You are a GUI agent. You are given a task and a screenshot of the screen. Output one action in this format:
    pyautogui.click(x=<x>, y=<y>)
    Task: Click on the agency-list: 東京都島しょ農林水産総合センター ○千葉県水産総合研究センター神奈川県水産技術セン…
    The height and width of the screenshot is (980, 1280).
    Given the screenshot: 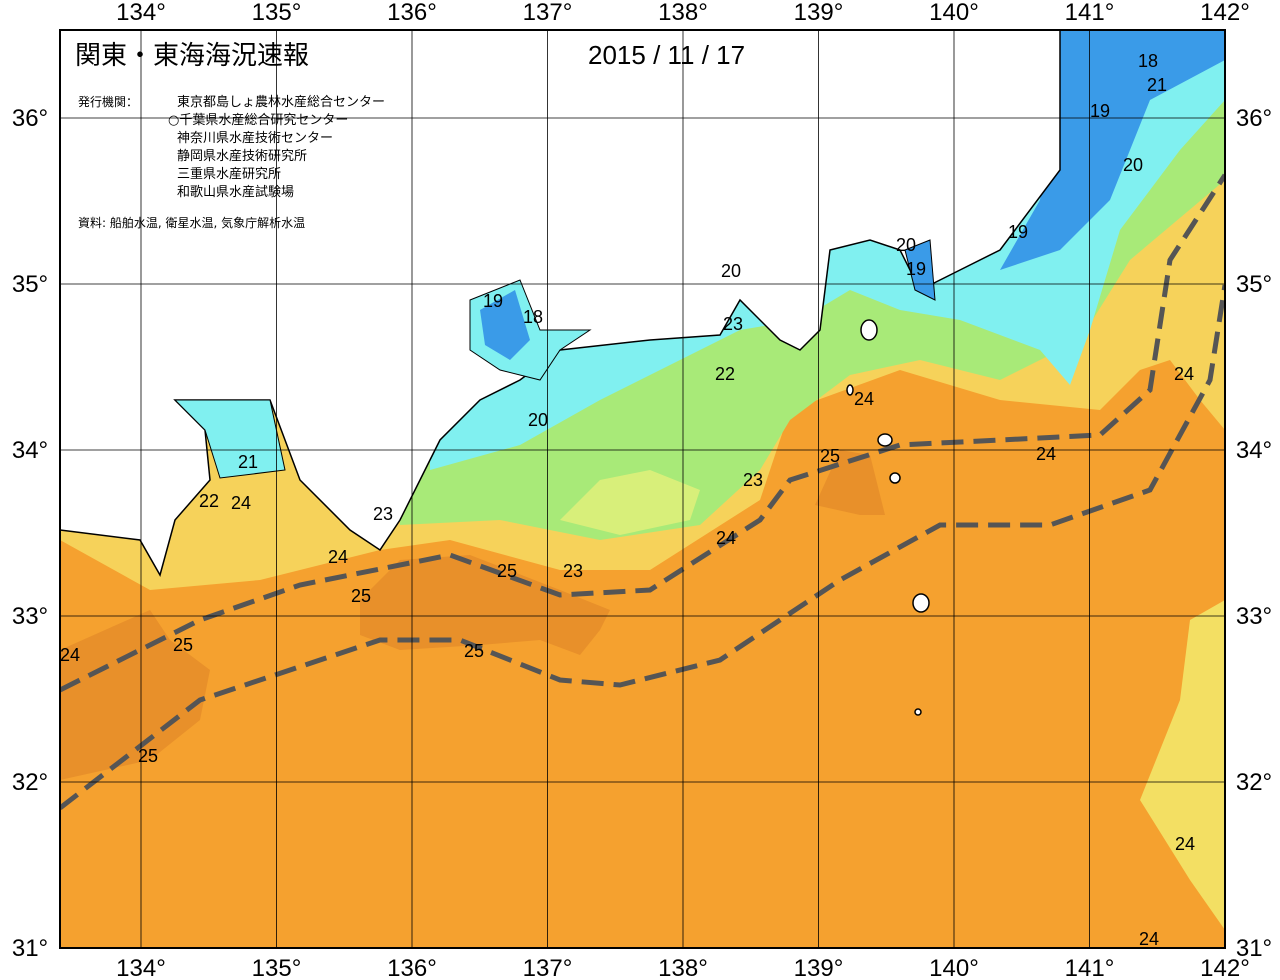 What is the action you would take?
    pyautogui.click(x=276, y=147)
    